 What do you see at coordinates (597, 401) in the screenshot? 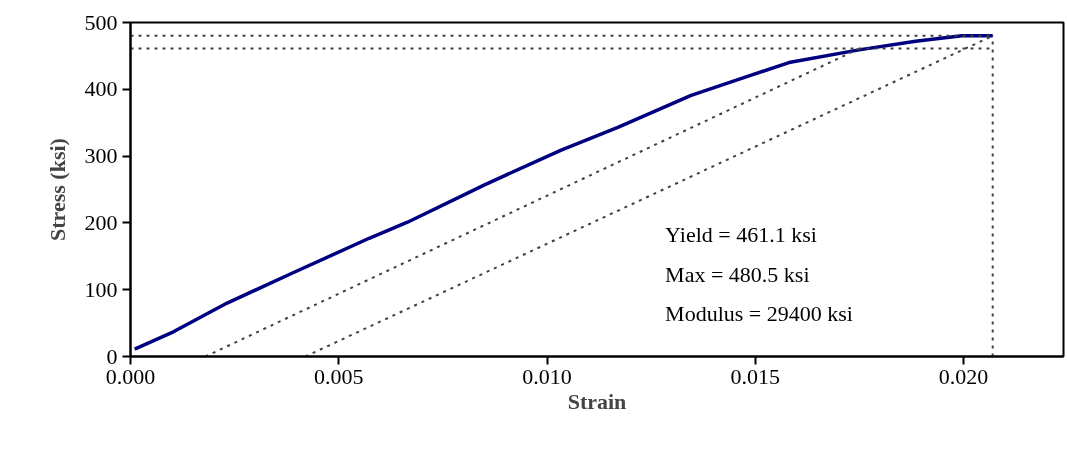
I see `x-axis-title: Strain` at bounding box center [597, 401].